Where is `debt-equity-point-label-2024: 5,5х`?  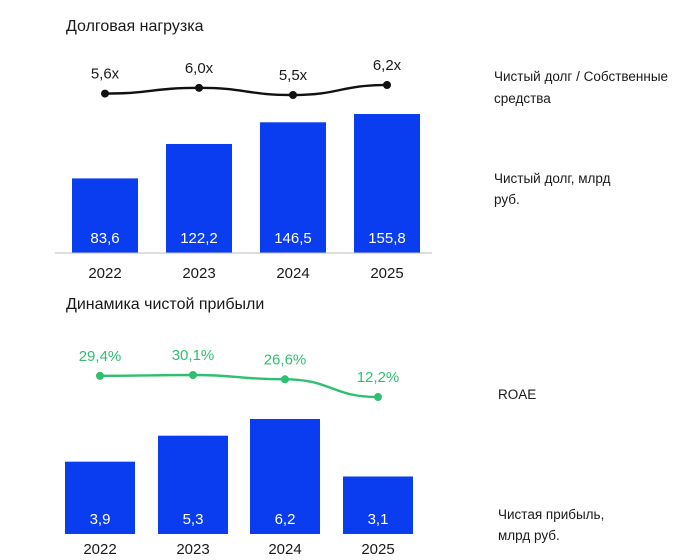 debt-equity-point-label-2024: 5,5х is located at coordinates (293, 75).